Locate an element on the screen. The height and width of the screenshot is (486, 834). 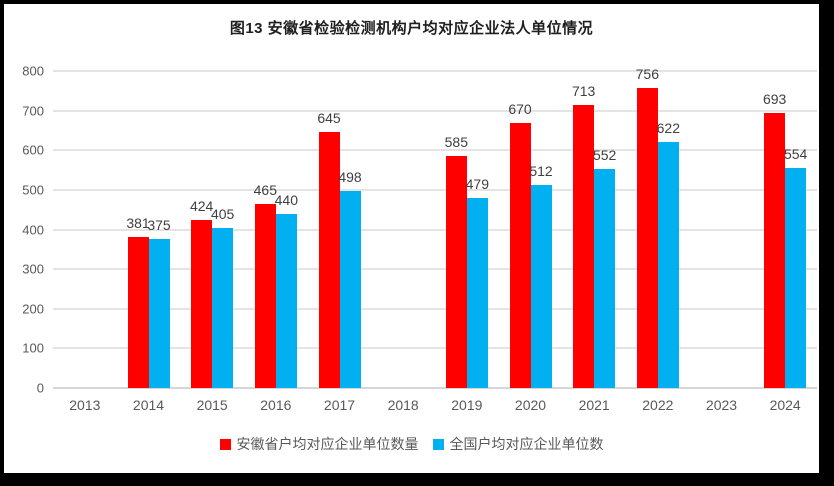
data-label: 622 is located at coordinates (668, 128).